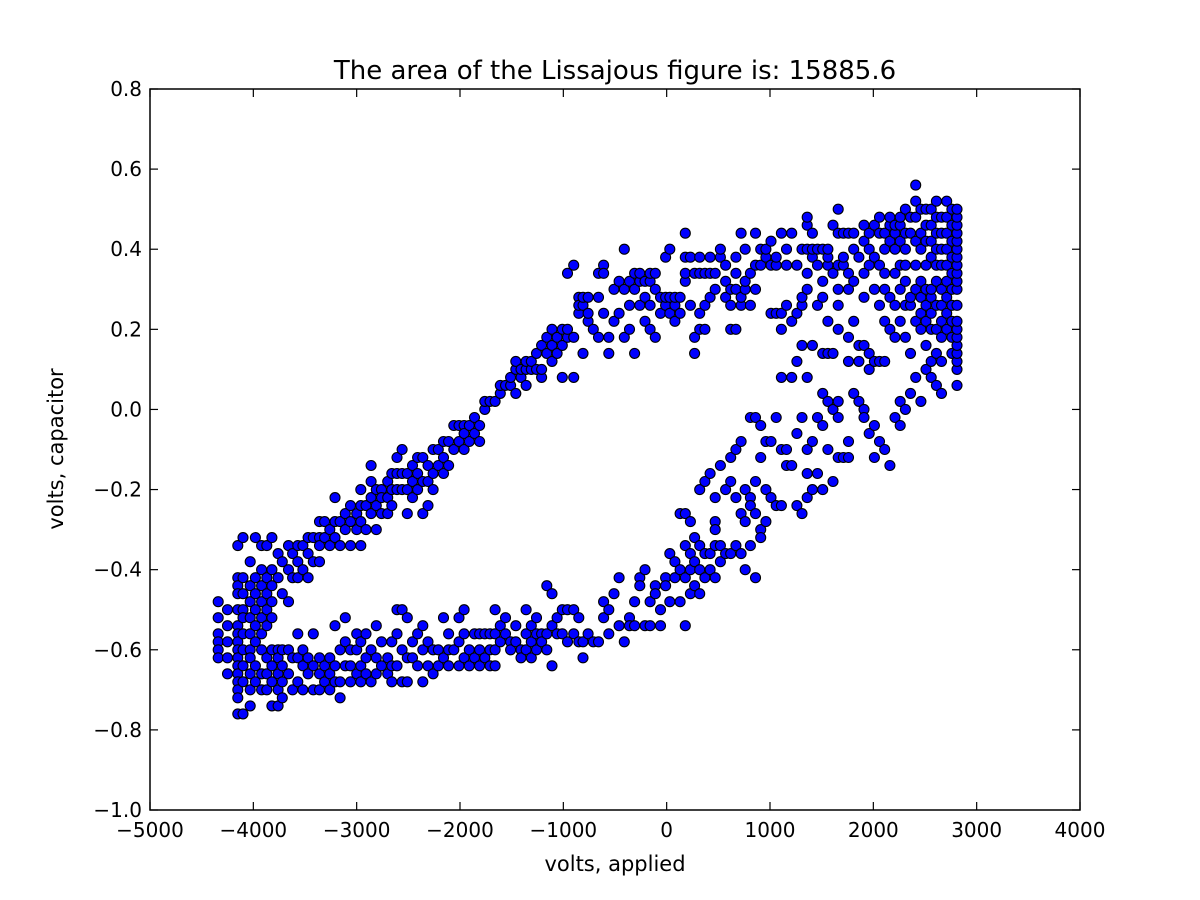  I want to click on x-tick-label: 2000, so click(873, 830).